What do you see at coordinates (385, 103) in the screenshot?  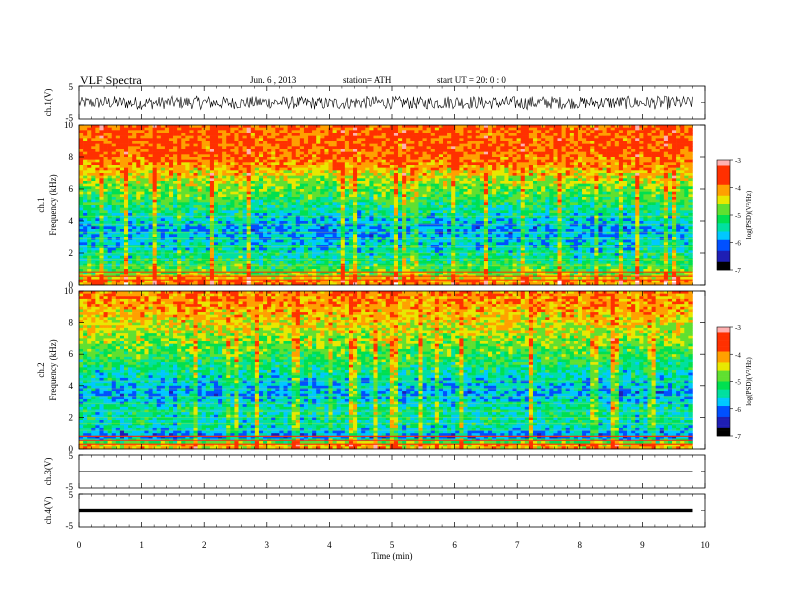 I see `ch1-waveform-panel-trace` at bounding box center [385, 103].